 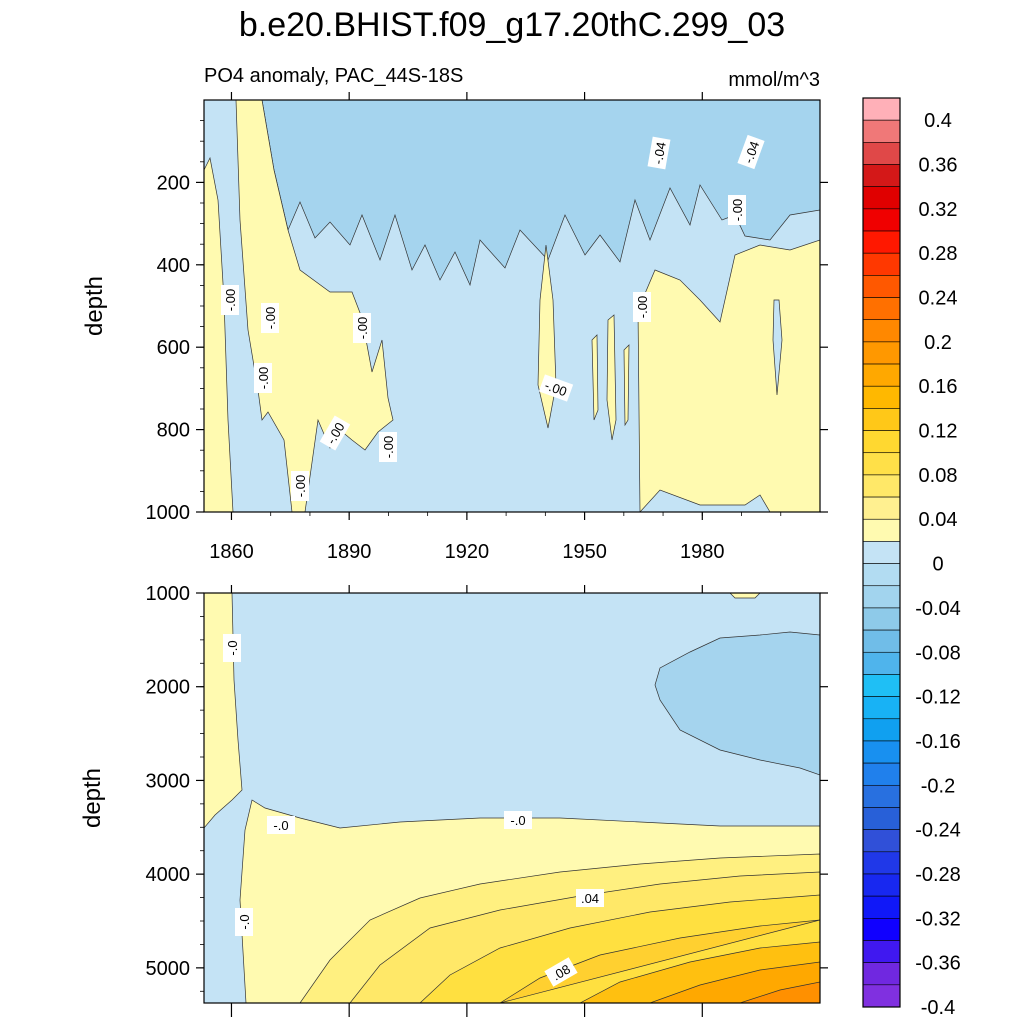 What do you see at coordinates (168, 969) in the screenshot?
I see `lower-y-tick-label: 5000` at bounding box center [168, 969].